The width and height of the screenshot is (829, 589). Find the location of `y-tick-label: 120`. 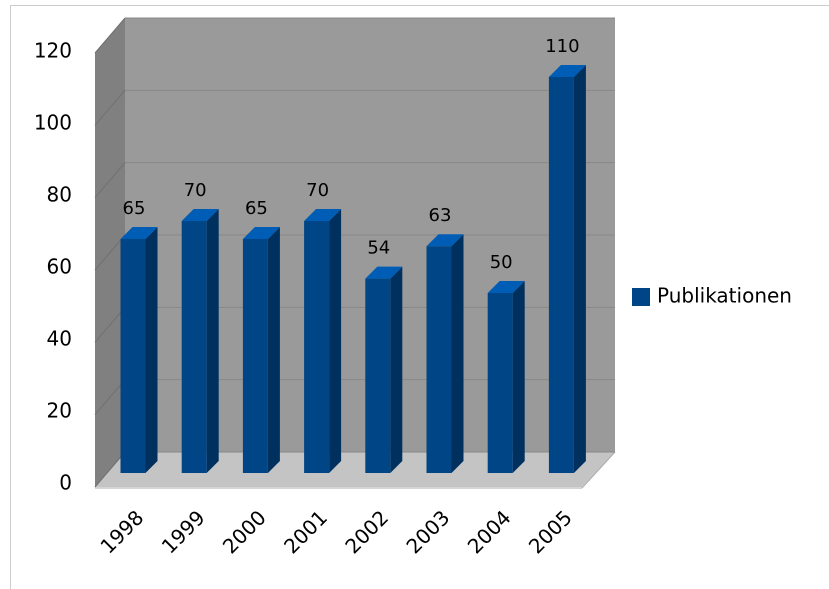

y-tick-label: 120 is located at coordinates (53, 51).